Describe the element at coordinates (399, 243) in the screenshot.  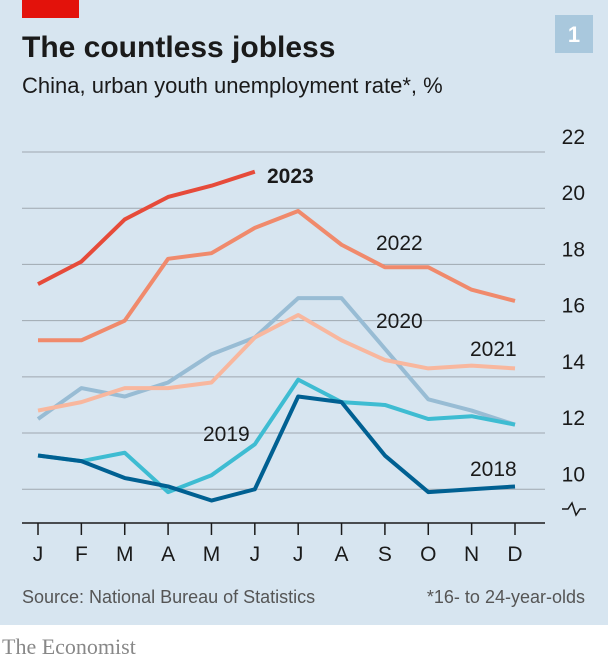
I see `series-label: 2022` at that location.